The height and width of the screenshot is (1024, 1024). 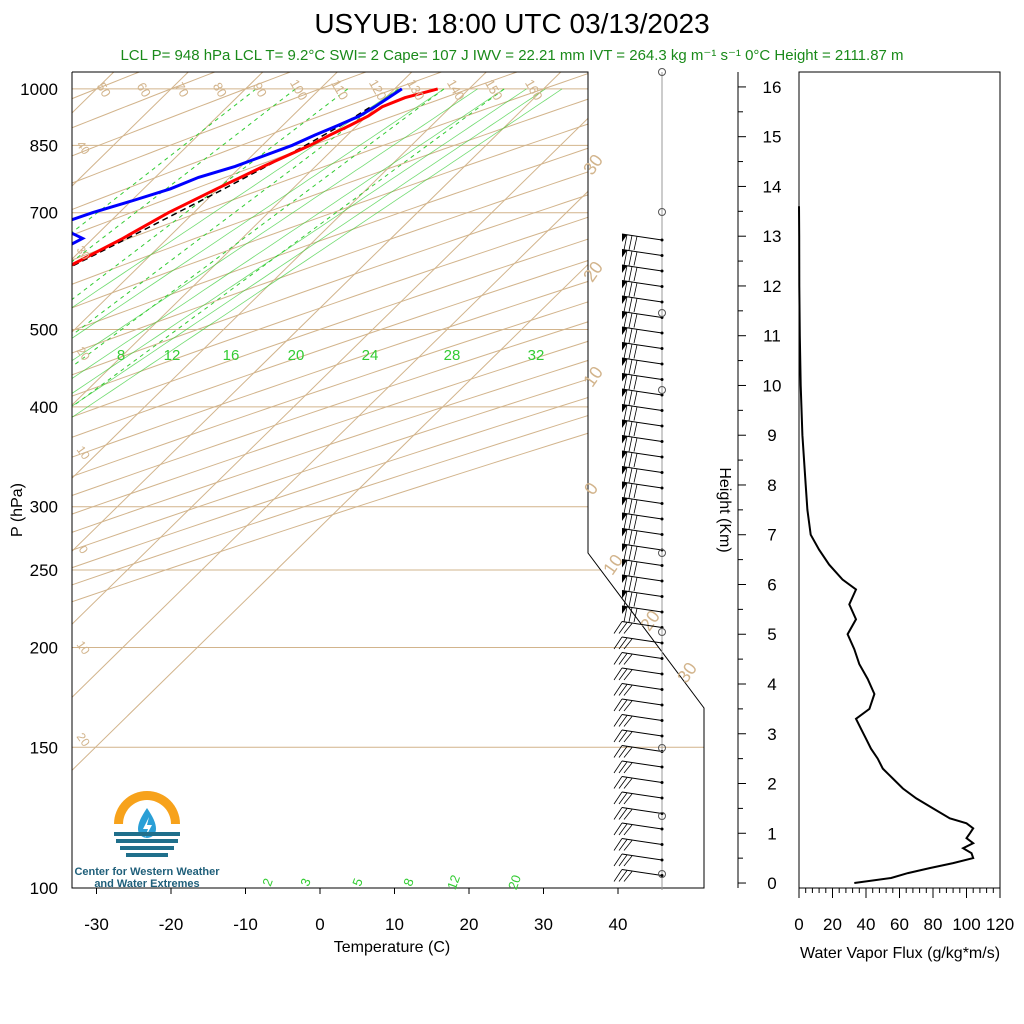 I want to click on mixing-ratio-line, so click(x=288, y=248).